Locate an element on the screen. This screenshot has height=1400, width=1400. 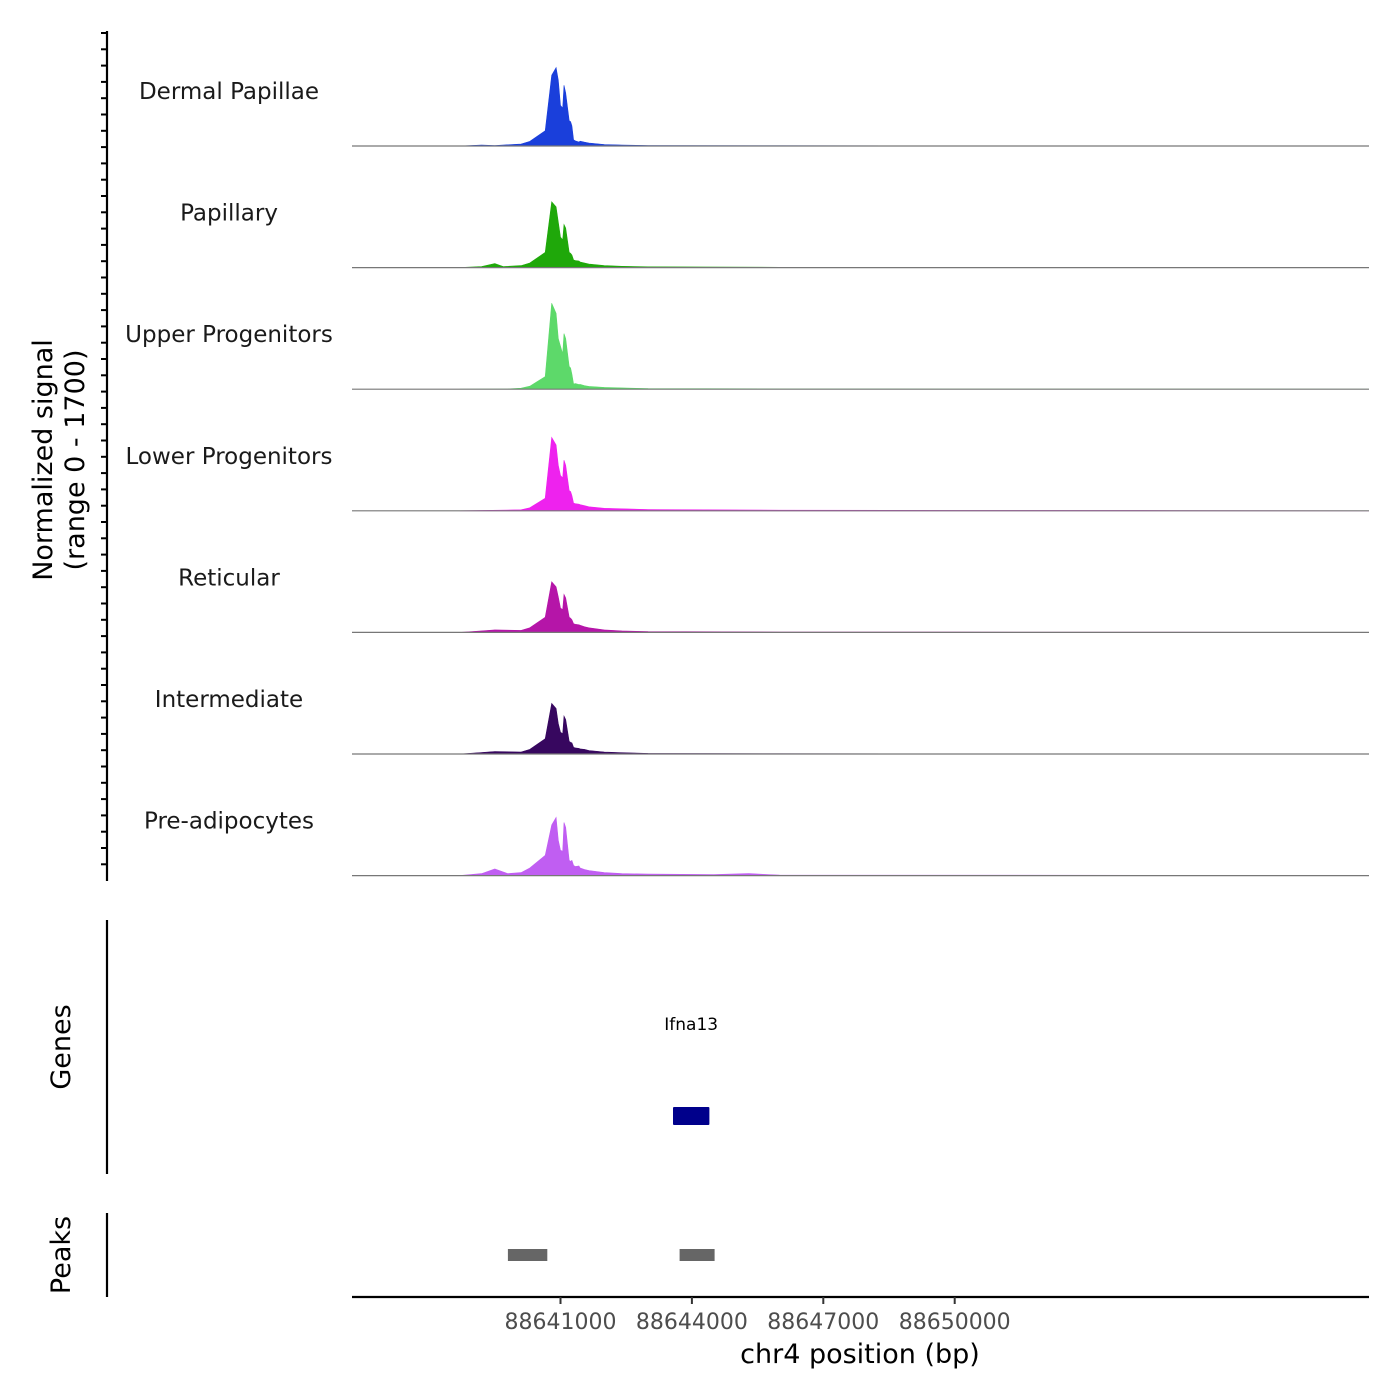
genes-track: Ifna13 is located at coordinates (691, 1070).